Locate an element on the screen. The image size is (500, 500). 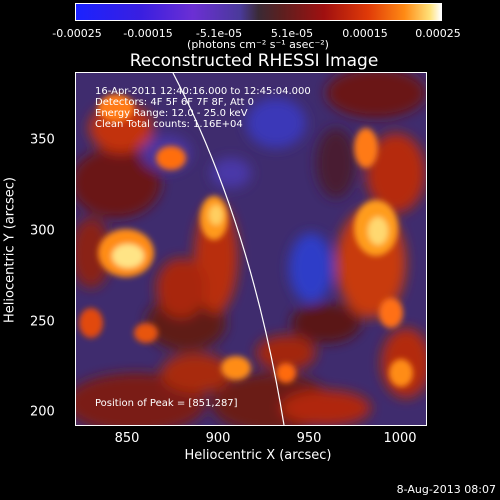
y-tick-label: 300 is located at coordinates (42, 231).